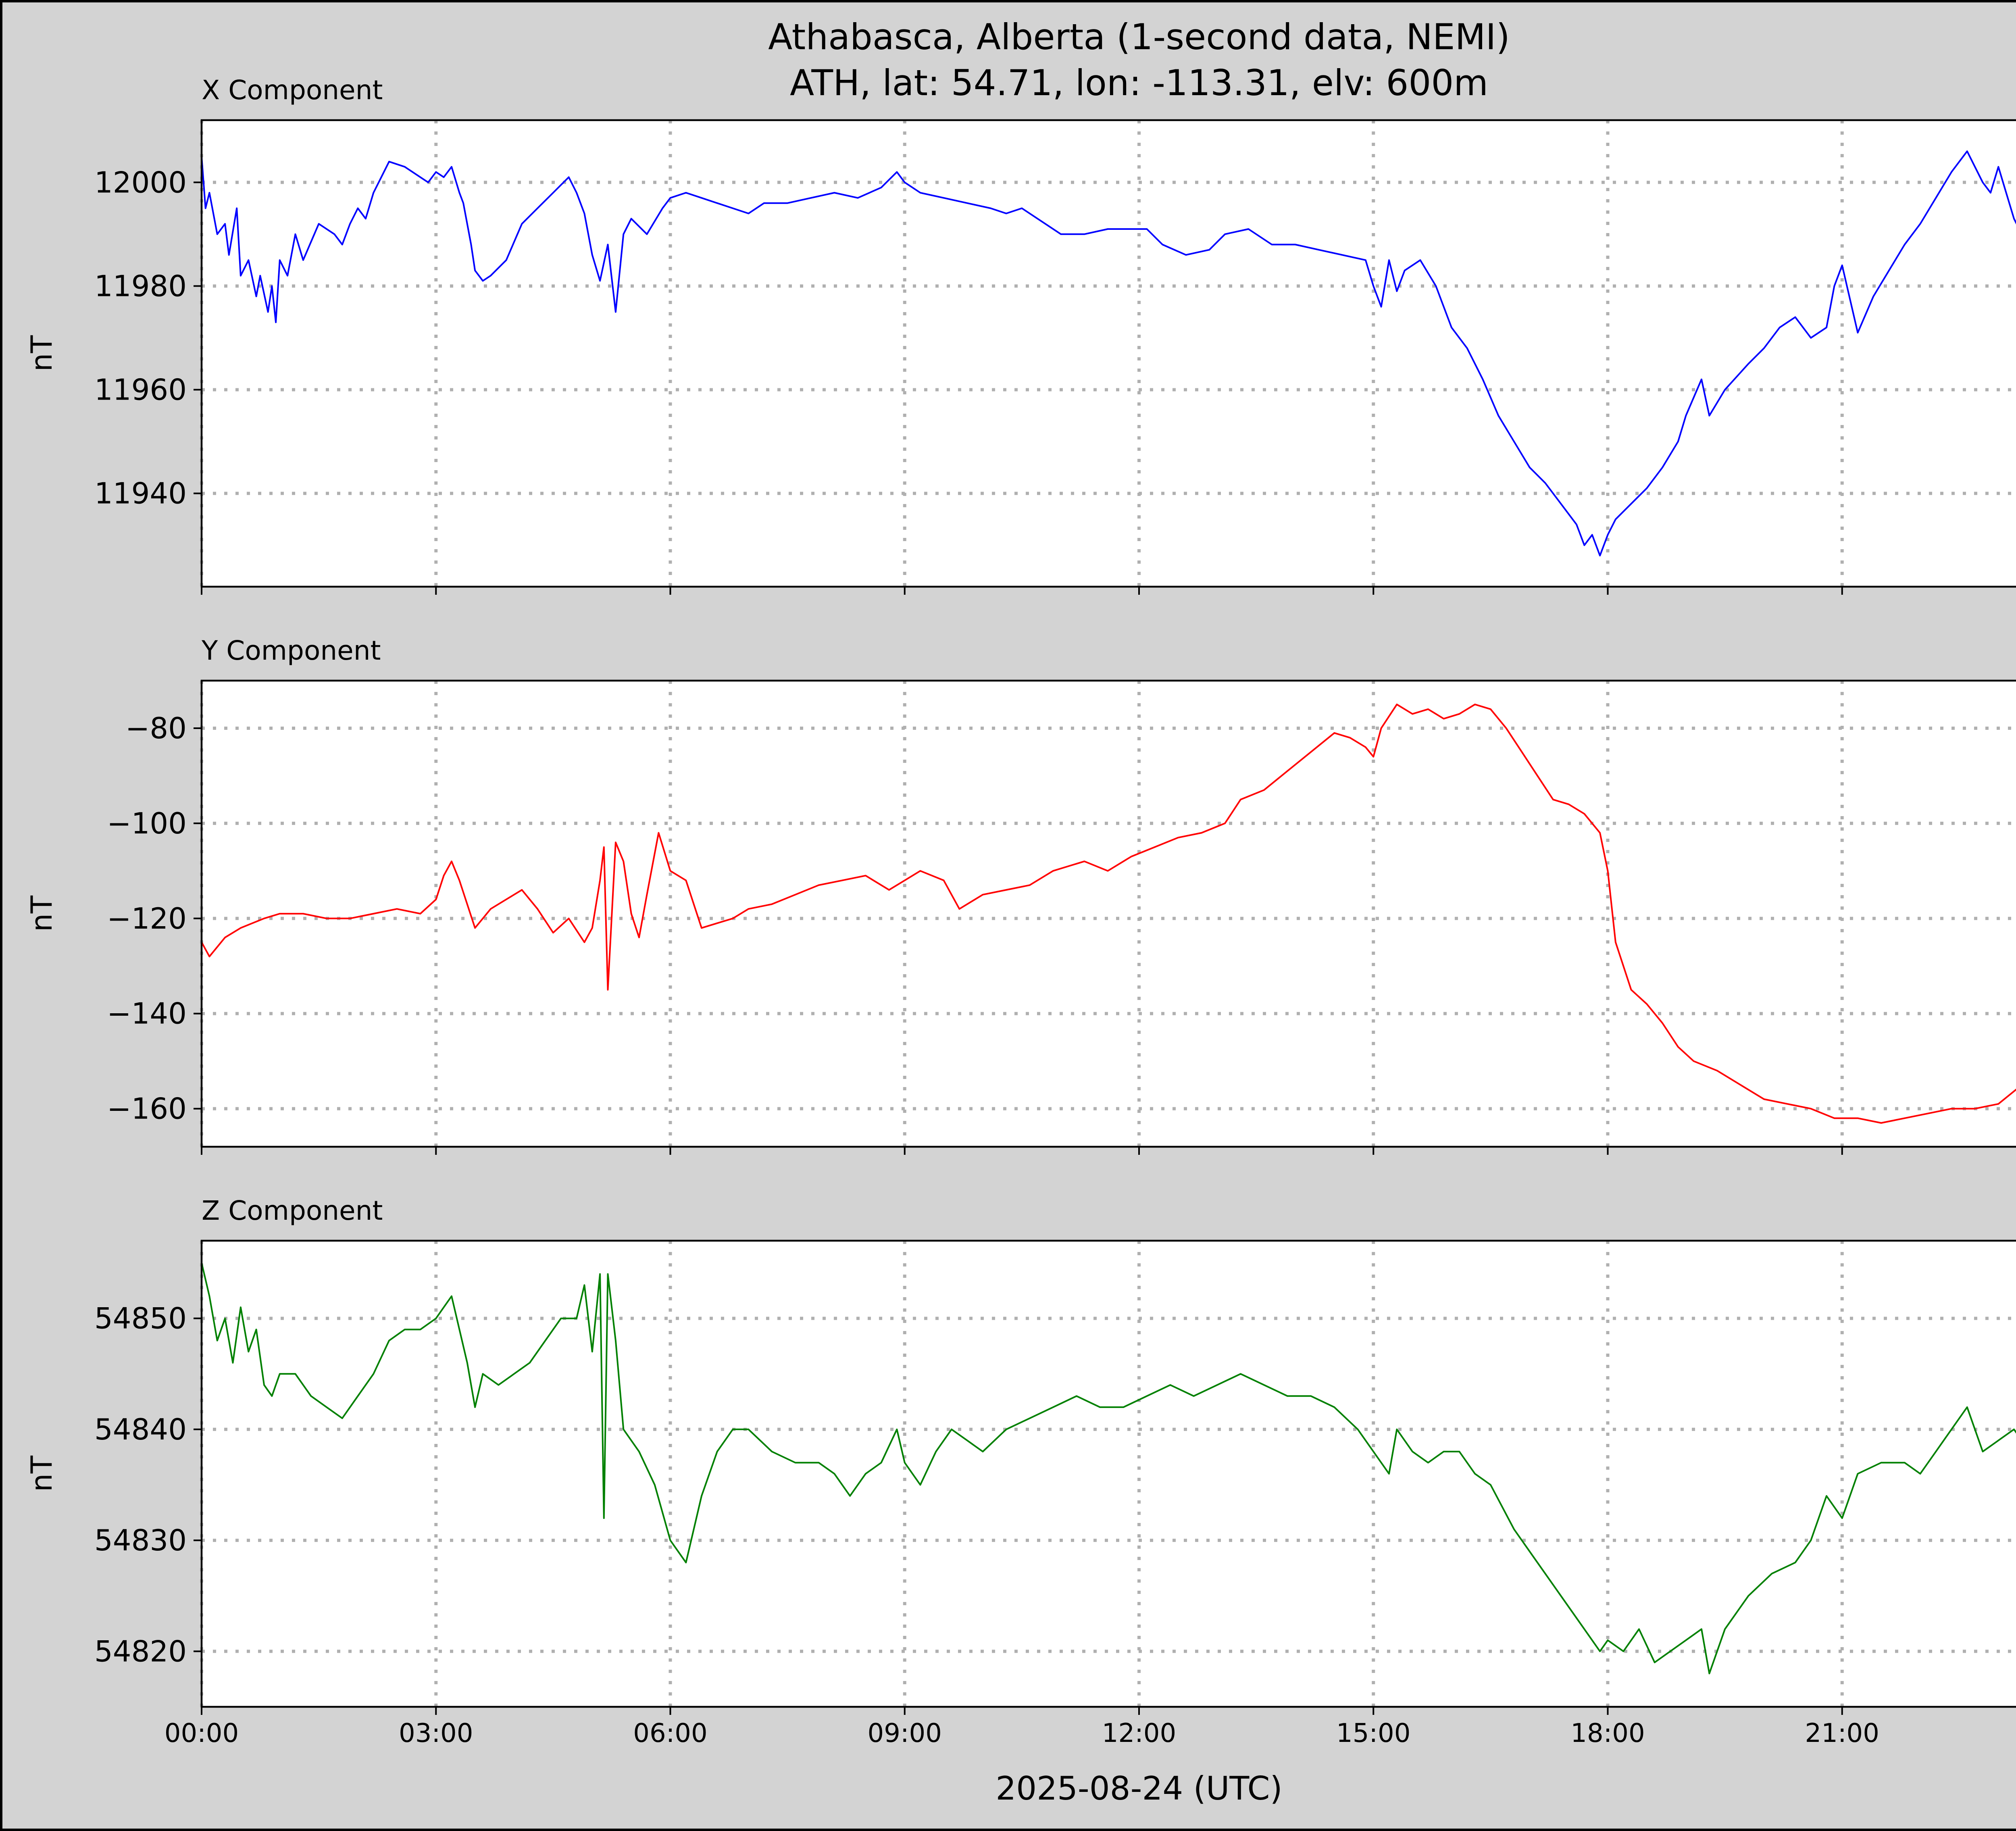 The width and height of the screenshot is (2016, 1831). What do you see at coordinates (141, 182) in the screenshot?
I see `x-ytick-label-3: 12000` at bounding box center [141, 182].